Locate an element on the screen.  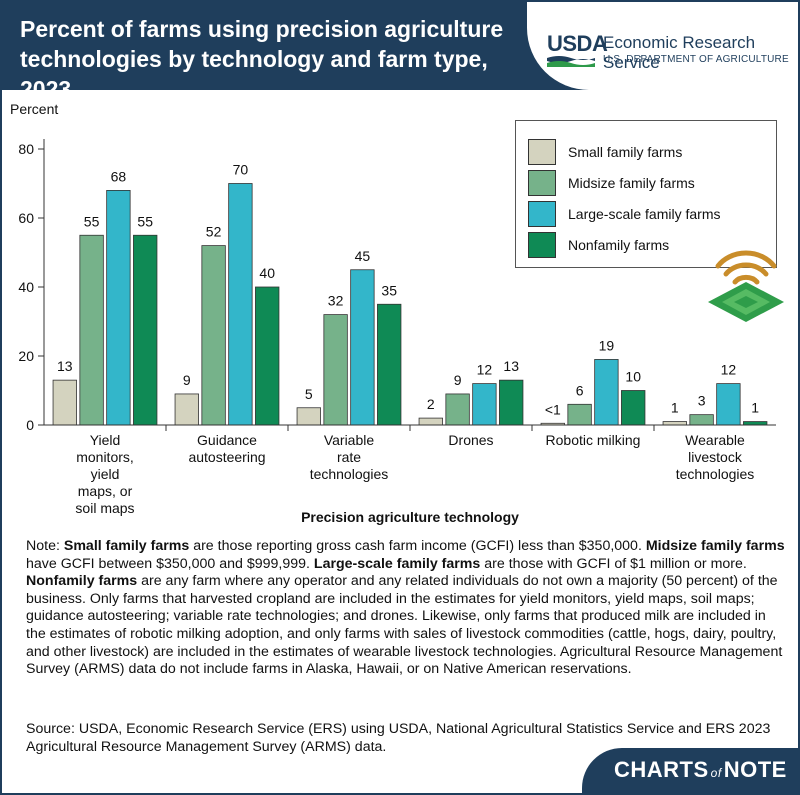
legend-label-midsize: Midsize family farms is located at coordinates (631, 183).